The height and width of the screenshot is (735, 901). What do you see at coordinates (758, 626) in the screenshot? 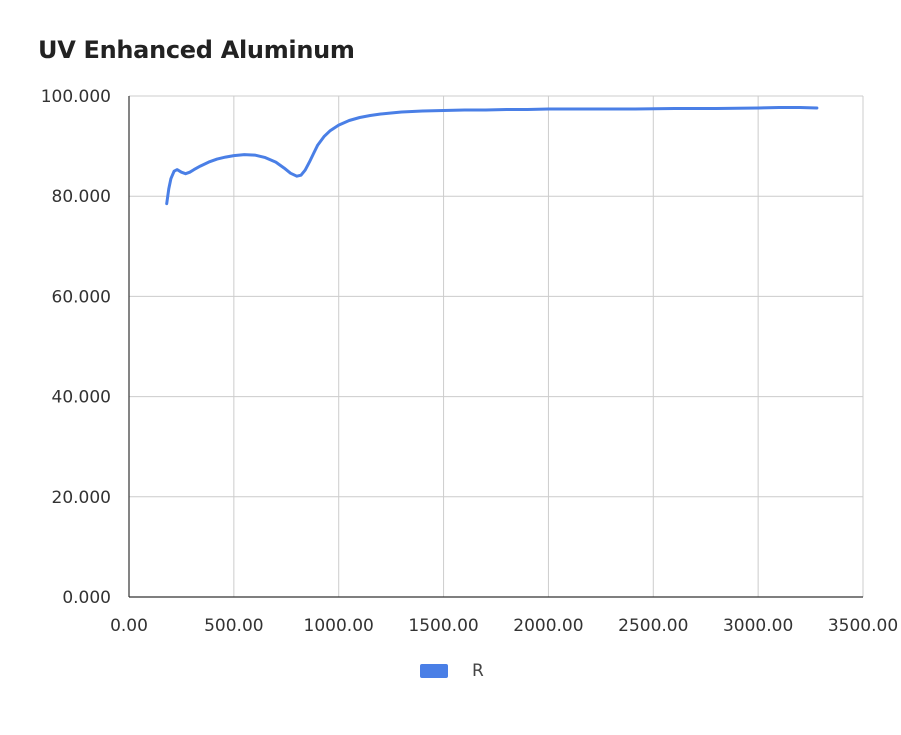
I see `x-tick-label: 3000.00` at bounding box center [758, 626].